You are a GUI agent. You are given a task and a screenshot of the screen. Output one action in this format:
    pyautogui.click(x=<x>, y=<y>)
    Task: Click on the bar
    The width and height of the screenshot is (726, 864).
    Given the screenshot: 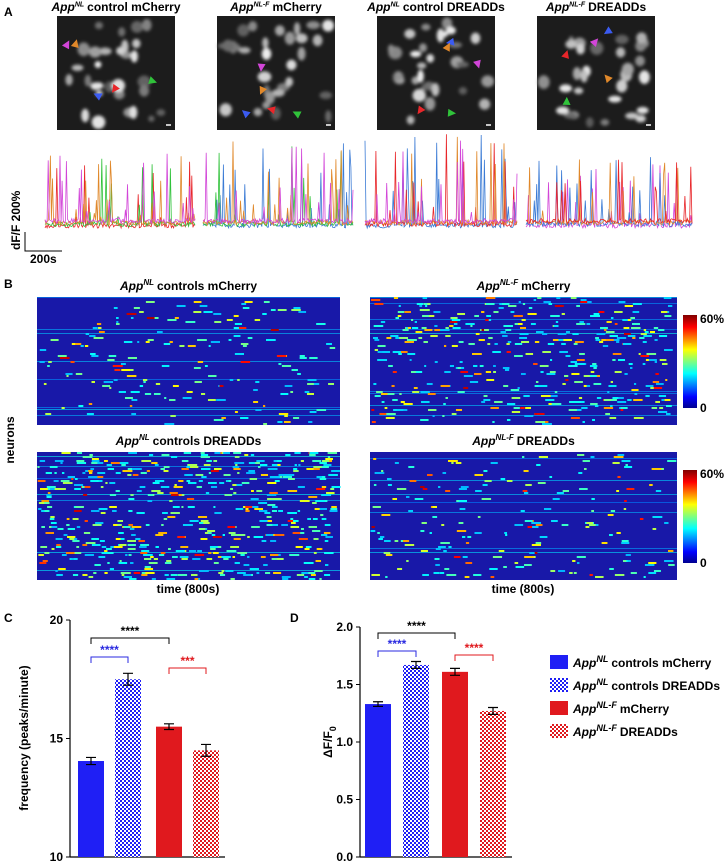 What is the action you would take?
    pyautogui.click(x=493, y=783)
    